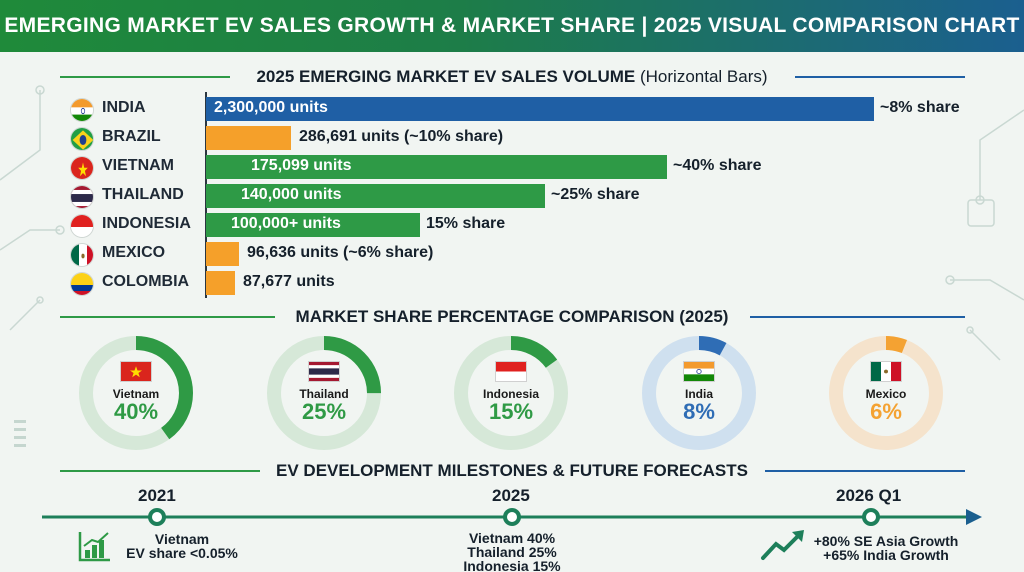 The image size is (1024, 572). What do you see at coordinates (595, 194) in the screenshot?
I see `bar-share-label: ~25% share` at bounding box center [595, 194].